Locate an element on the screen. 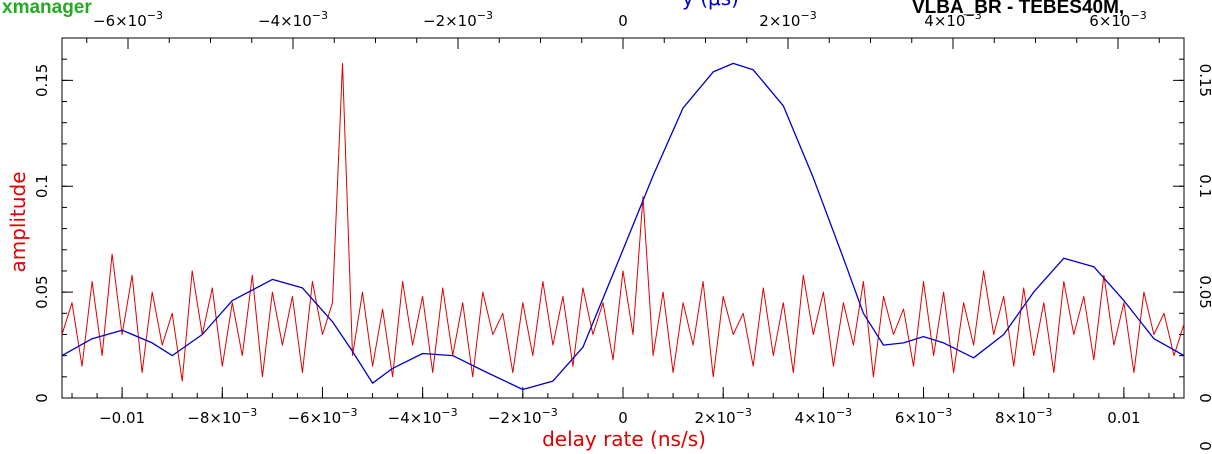 This screenshot has width=1212, height=454. top-tick-label: −4×10⁻³ is located at coordinates (293, 19).